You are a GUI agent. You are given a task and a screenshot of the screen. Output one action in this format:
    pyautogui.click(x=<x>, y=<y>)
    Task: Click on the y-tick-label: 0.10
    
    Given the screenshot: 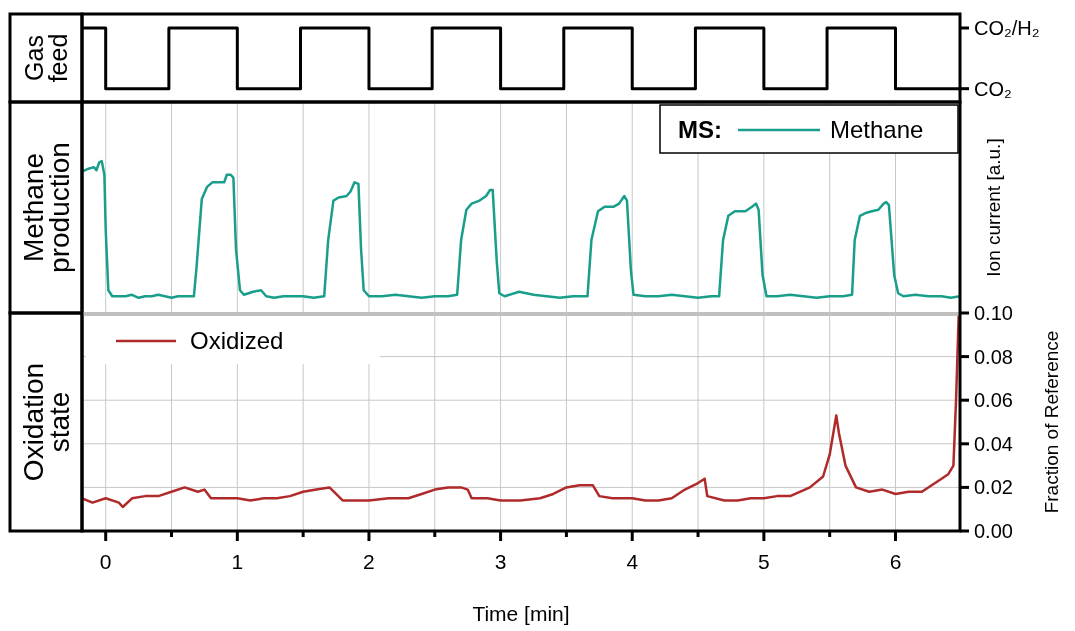 What is the action you would take?
    pyautogui.click(x=993, y=313)
    